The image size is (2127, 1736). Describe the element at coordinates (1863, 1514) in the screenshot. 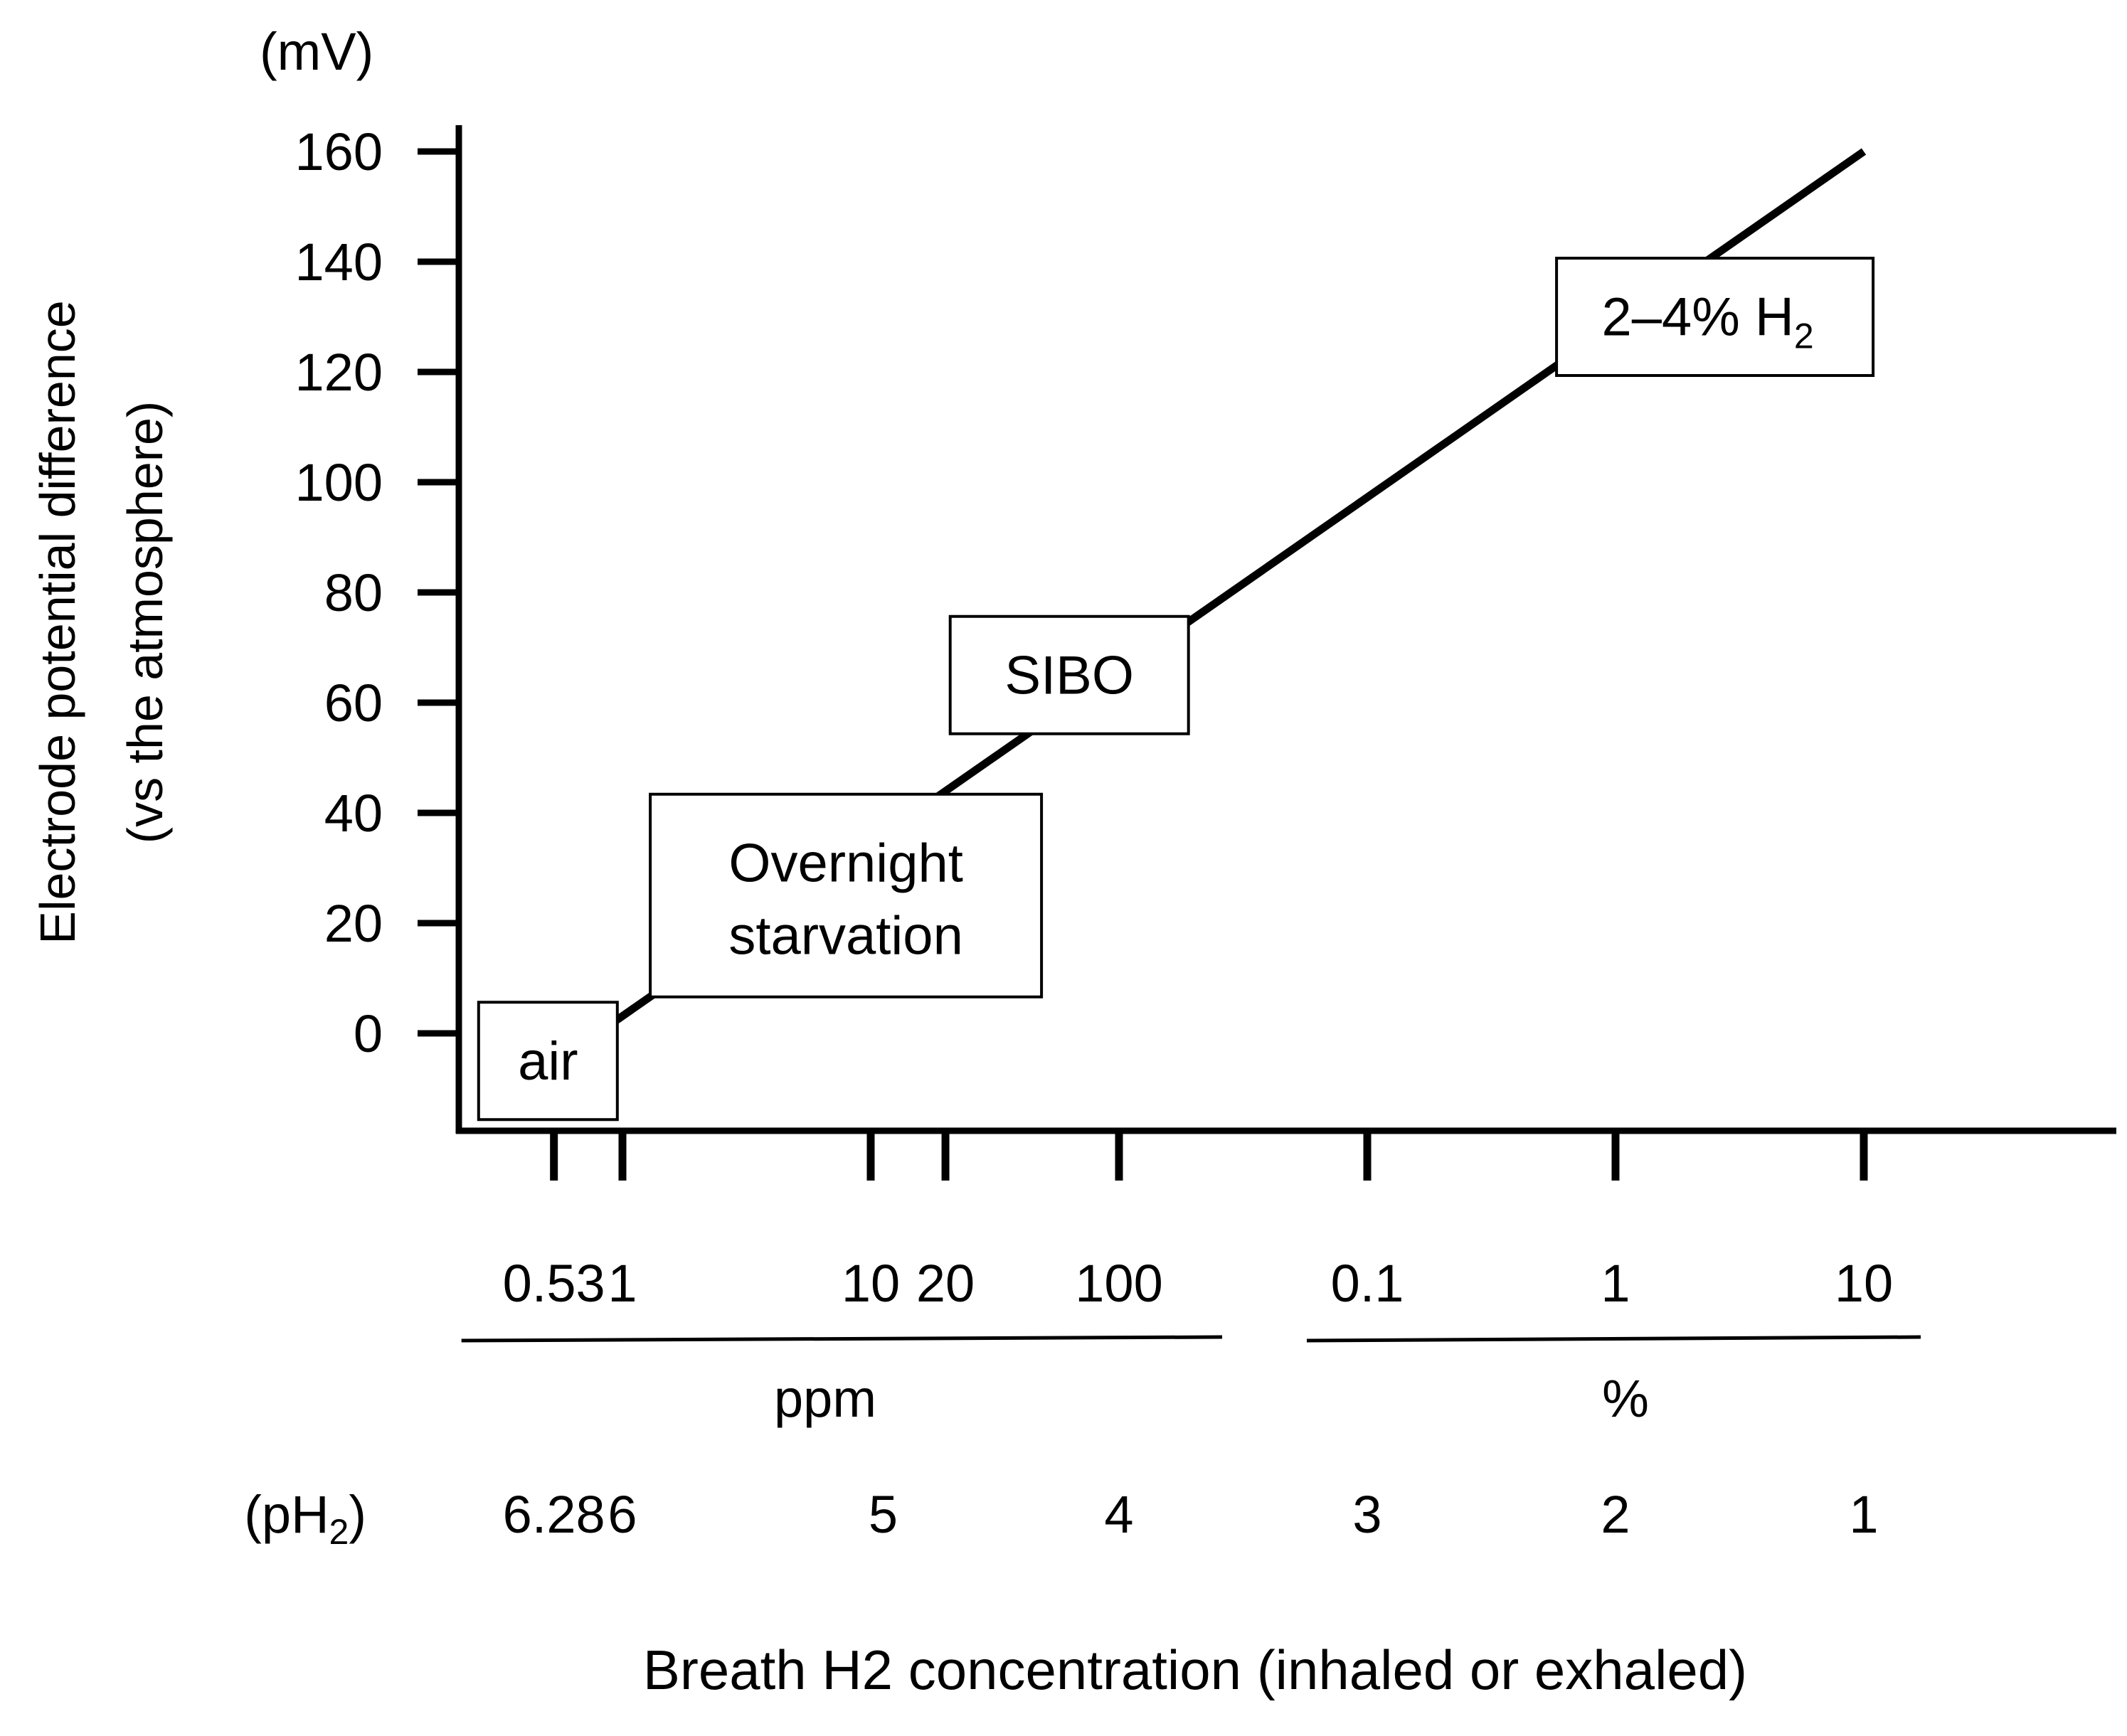

I see `ph2-value: 1` at that location.